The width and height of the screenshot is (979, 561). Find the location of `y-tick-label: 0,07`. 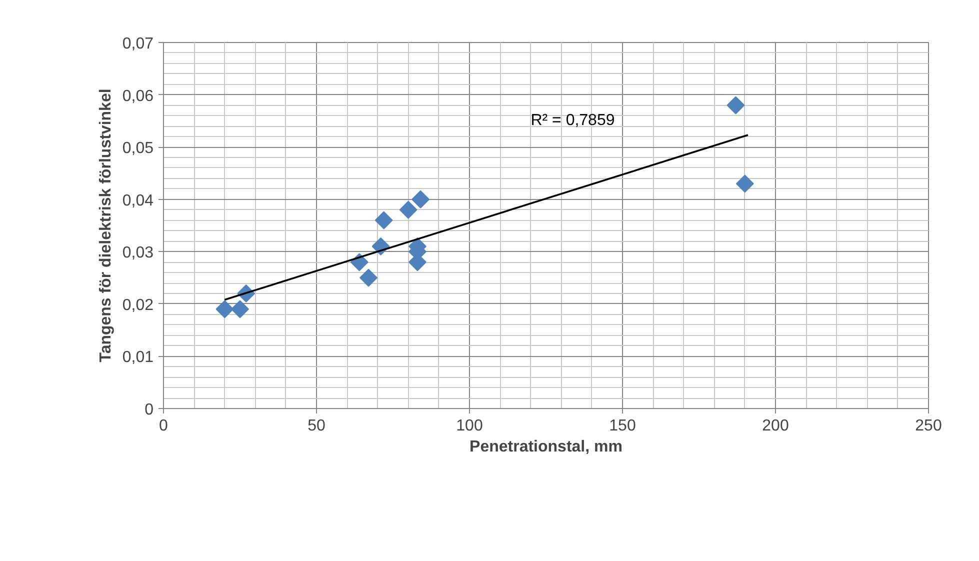

y-tick-label: 0,07 is located at coordinates (138, 44).